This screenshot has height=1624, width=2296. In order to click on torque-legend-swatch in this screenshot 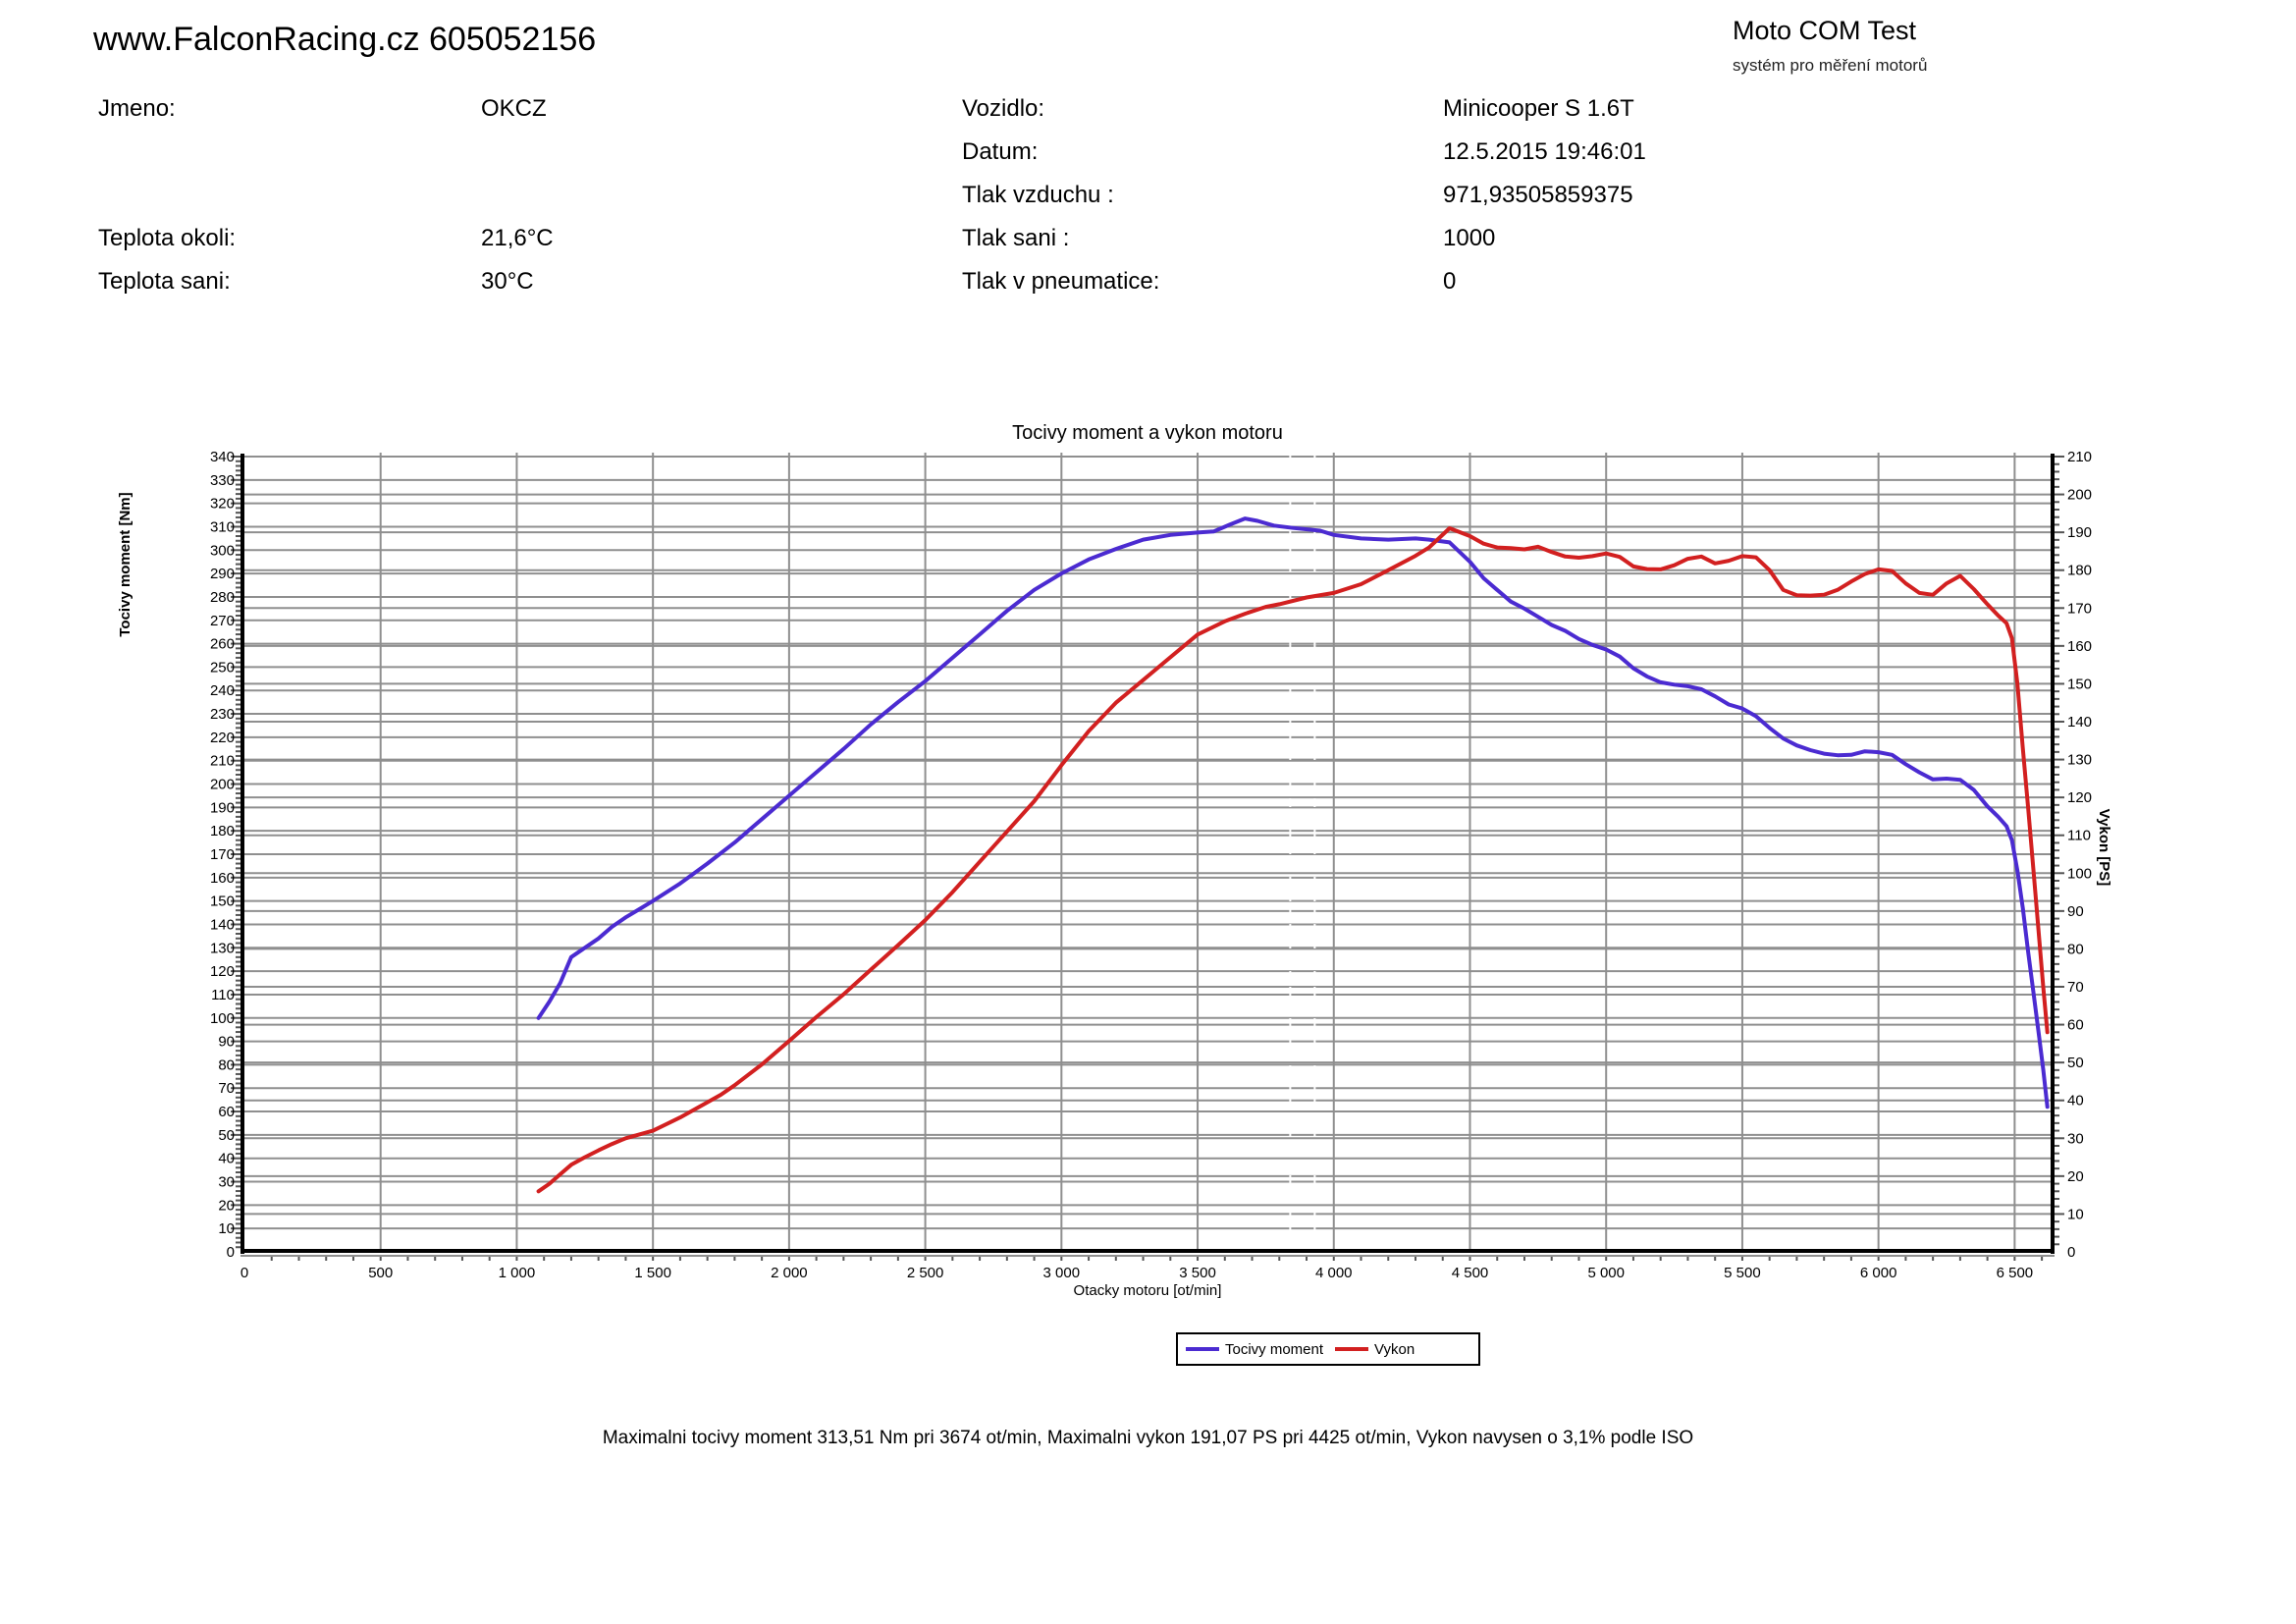, I will do `click(1202, 1349)`.